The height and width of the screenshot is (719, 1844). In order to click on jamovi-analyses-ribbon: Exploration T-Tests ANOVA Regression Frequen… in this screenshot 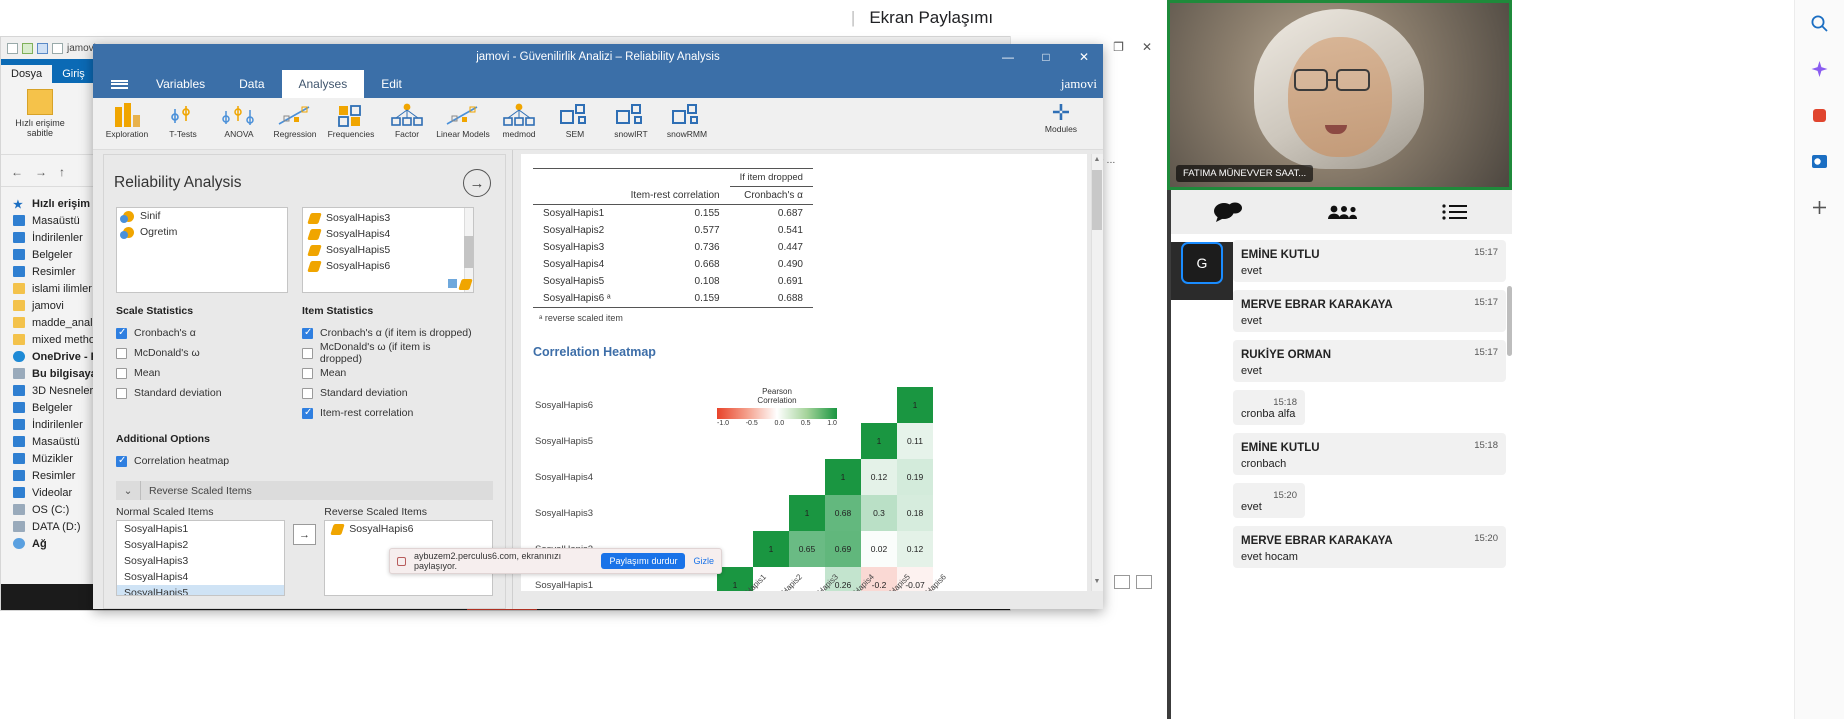, I will do `click(598, 124)`.